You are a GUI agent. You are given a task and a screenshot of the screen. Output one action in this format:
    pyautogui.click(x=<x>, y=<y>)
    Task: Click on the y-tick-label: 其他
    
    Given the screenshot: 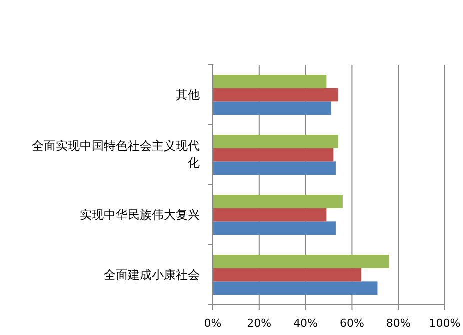 What is the action you would take?
    pyautogui.click(x=188, y=95)
    